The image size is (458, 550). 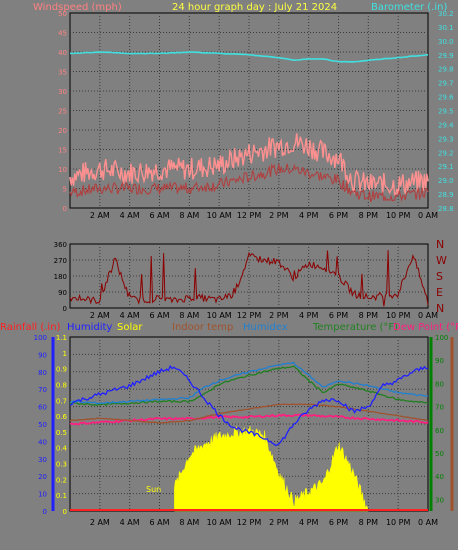 I want to click on direction-tick-label: 270, so click(x=60, y=261).